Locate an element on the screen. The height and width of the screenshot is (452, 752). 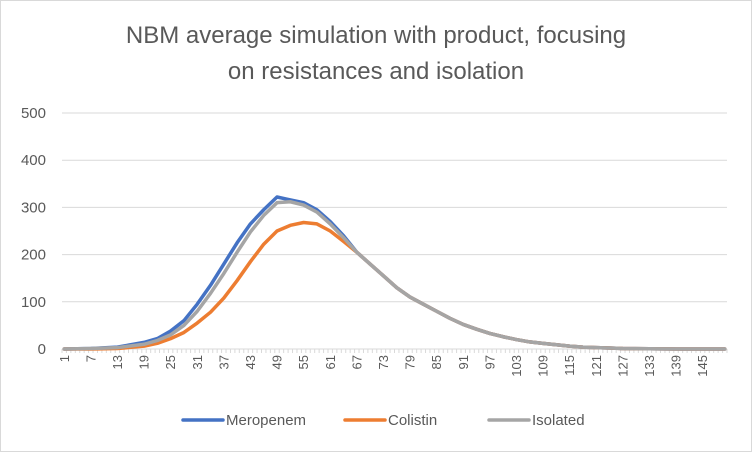
x-tick-label: 19 is located at coordinates (144, 362).